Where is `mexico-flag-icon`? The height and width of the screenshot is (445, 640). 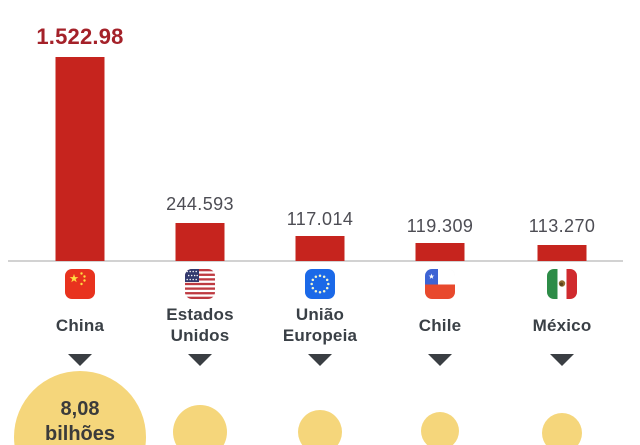
mexico-flag-icon is located at coordinates (562, 284).